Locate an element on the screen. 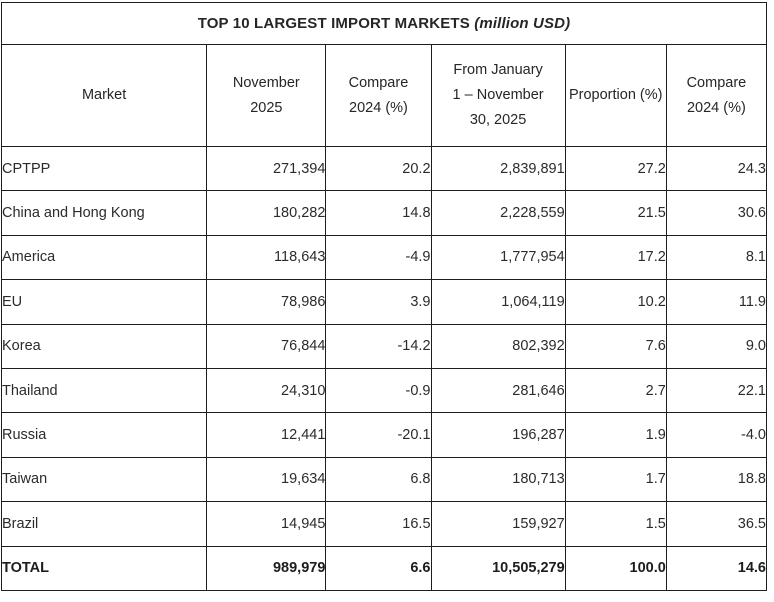 This screenshot has width=774, height=602. cell-november: 271,394 is located at coordinates (266, 168).